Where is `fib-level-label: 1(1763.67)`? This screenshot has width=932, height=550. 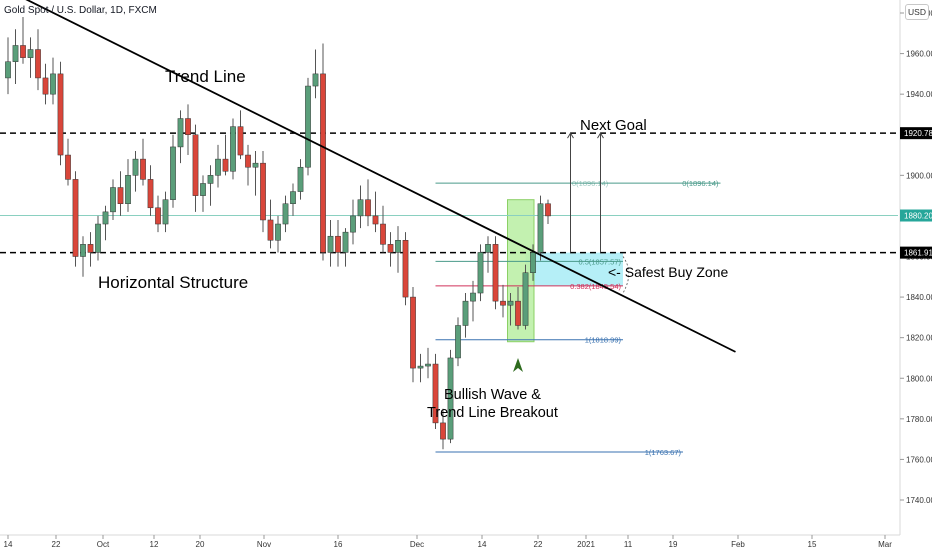 fib-level-label: 1(1763.67) is located at coordinates (663, 452).